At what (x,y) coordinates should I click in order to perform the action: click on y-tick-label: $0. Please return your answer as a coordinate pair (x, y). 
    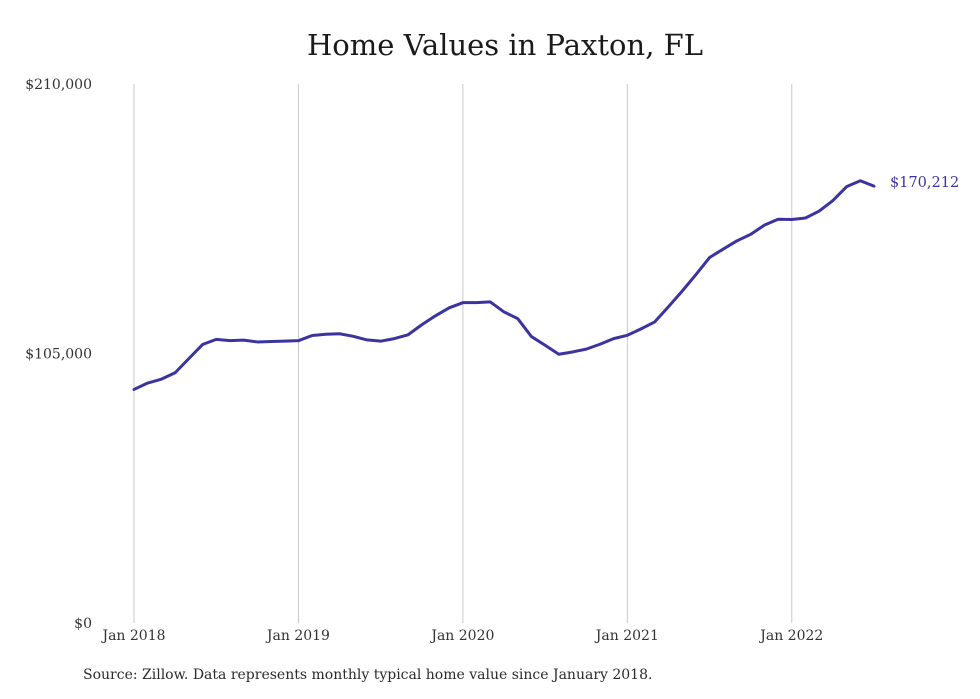
    Looking at the image, I should click on (83, 624).